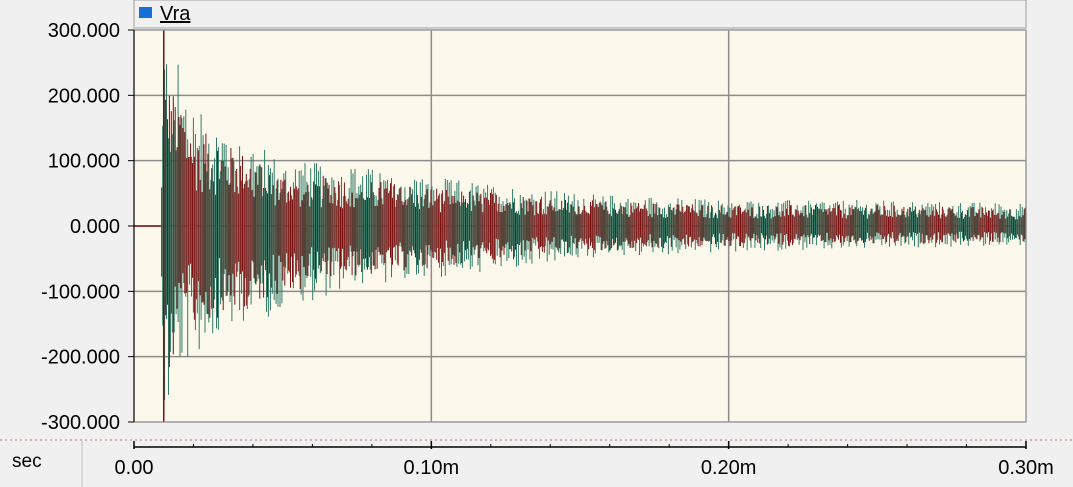 The height and width of the screenshot is (487, 1073). I want to click on x-tick-label: 0.30m, so click(1026, 468).